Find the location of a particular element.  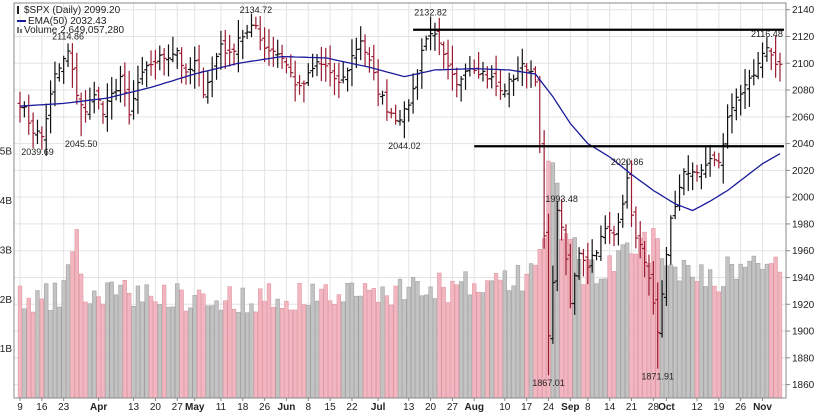

price-annotation: 1867.01 is located at coordinates (548, 383).